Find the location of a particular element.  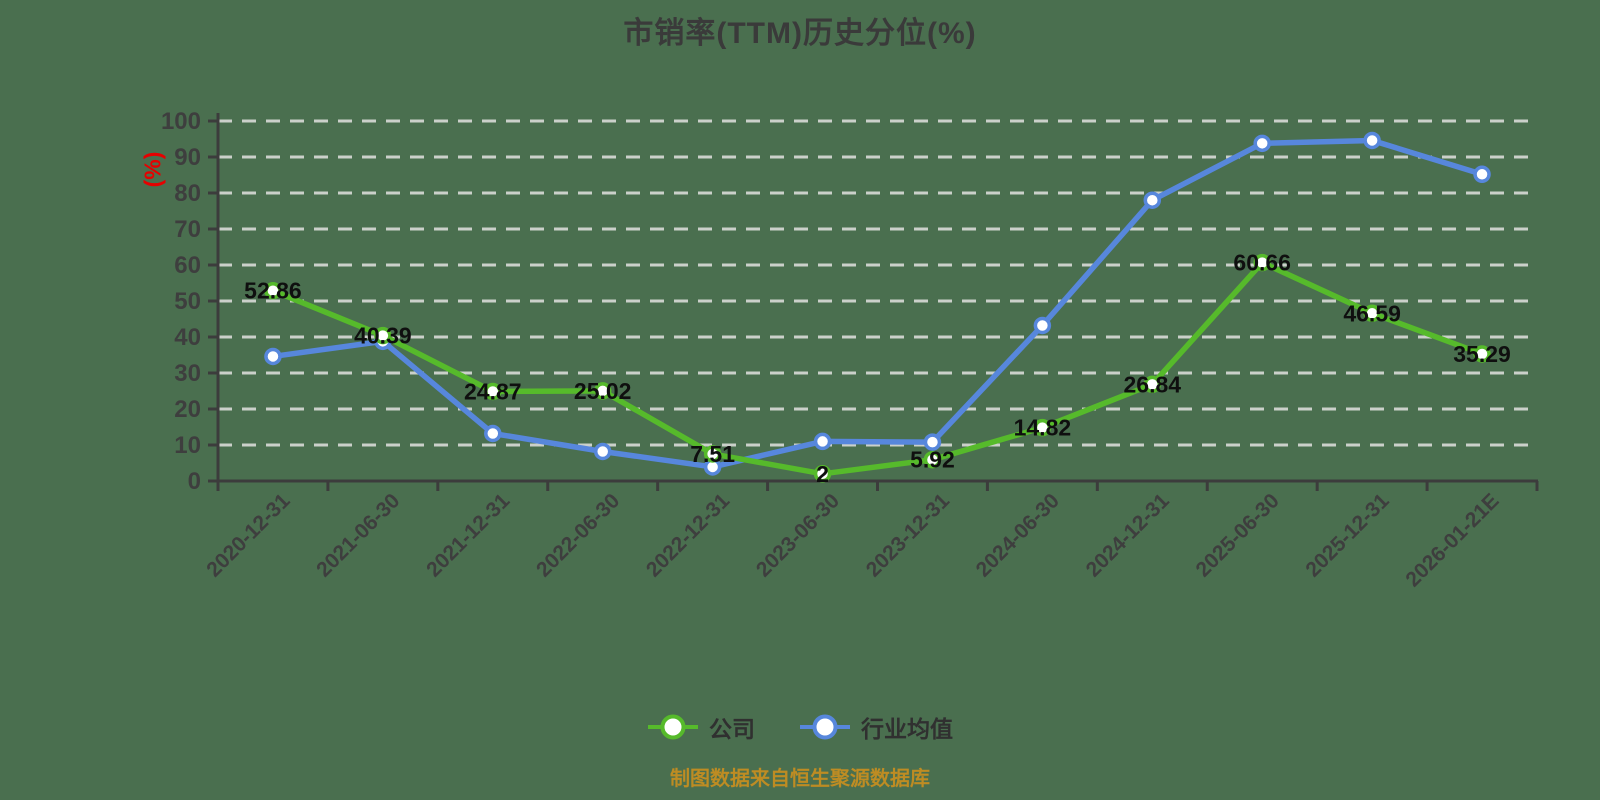

data-source-note: 制图数据来自恒生聚源数据库 is located at coordinates (800, 779).